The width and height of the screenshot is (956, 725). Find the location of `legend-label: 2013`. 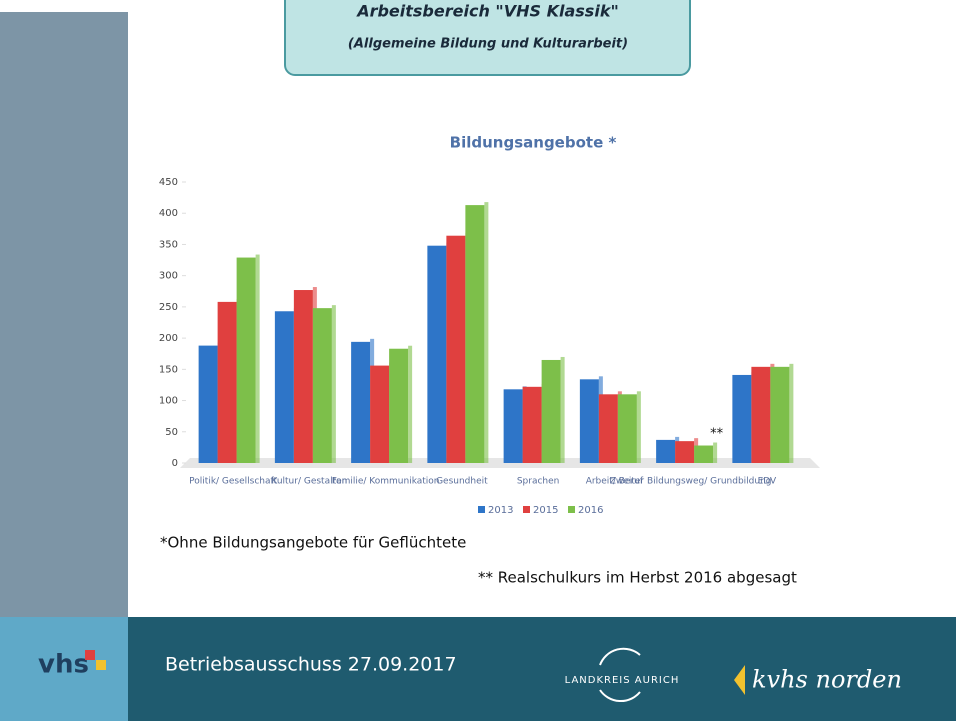

legend-label: 2013 is located at coordinates (500, 510).